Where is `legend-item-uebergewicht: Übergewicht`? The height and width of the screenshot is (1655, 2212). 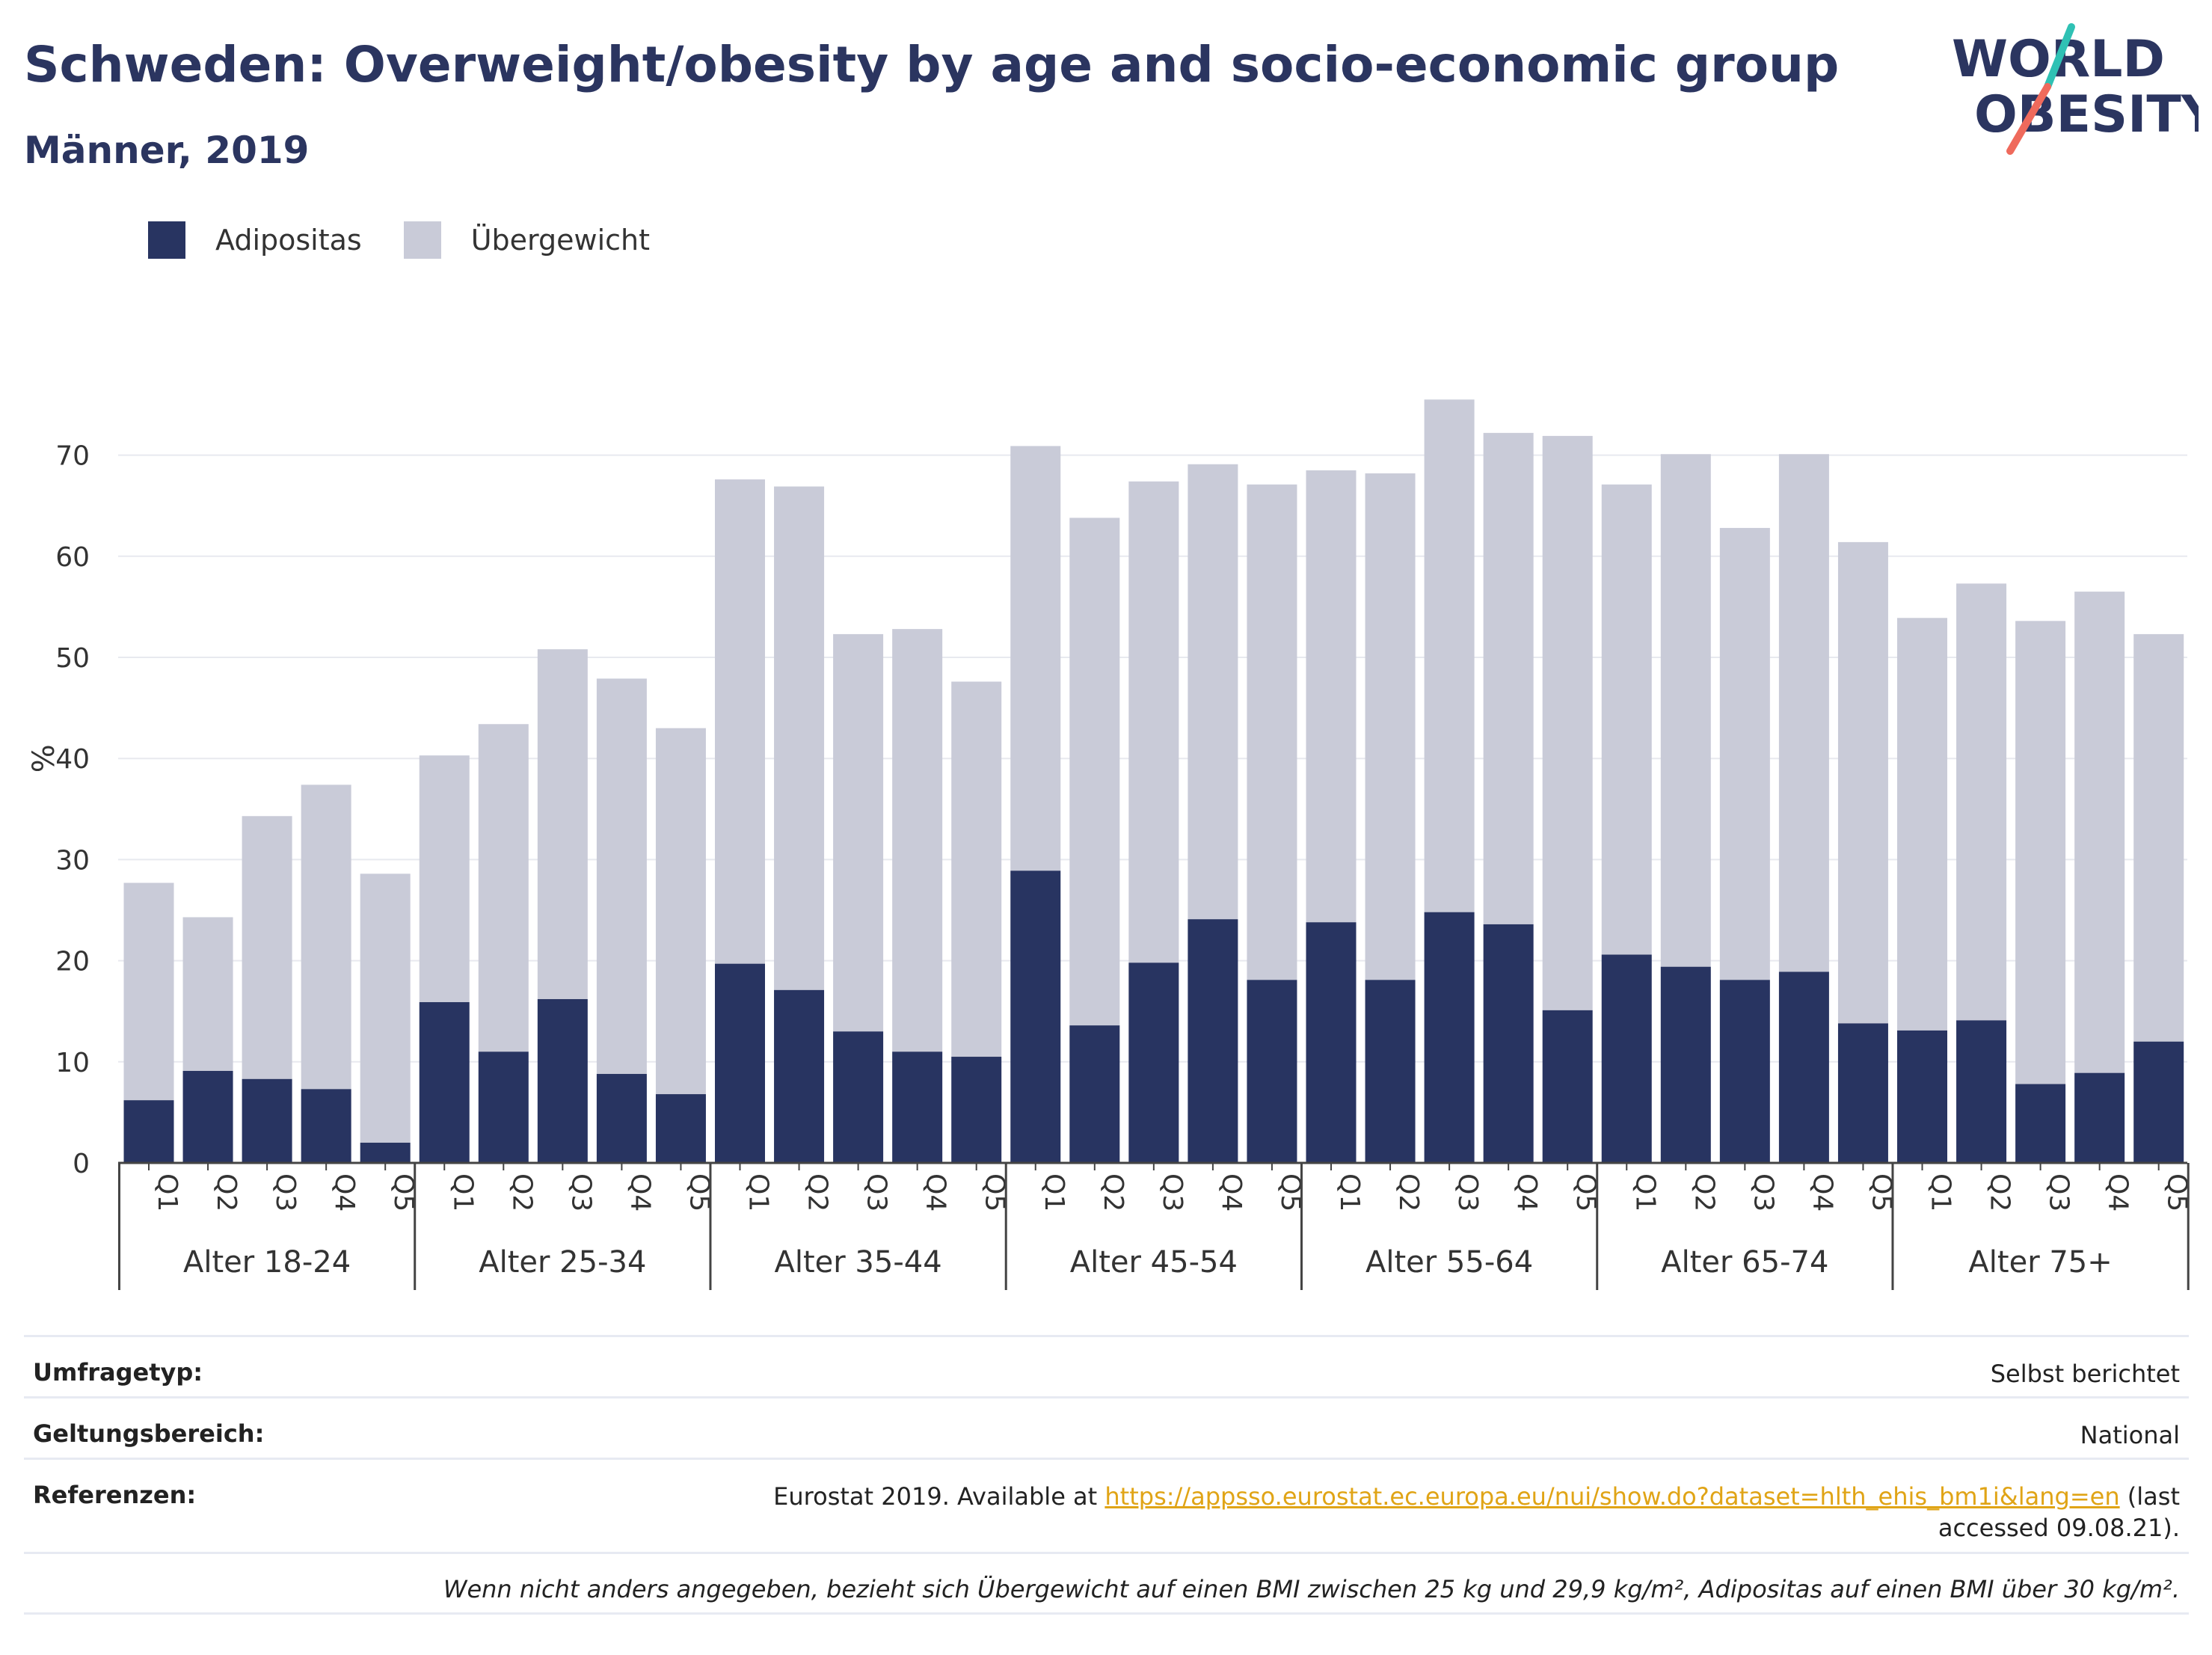 legend-item-uebergewicht: Übergewicht is located at coordinates (526, 240).